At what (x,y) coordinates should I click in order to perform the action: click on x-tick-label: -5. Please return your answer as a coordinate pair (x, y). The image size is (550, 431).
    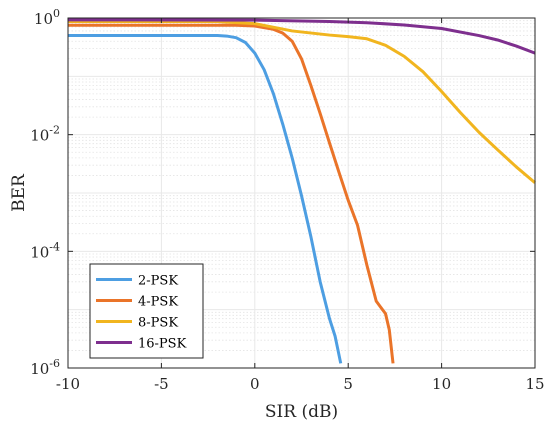
    Looking at the image, I should click on (161, 384).